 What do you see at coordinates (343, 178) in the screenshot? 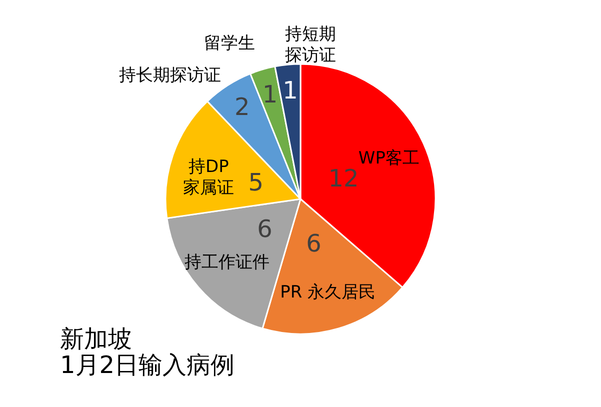
I see `data-label: 12` at bounding box center [343, 178].